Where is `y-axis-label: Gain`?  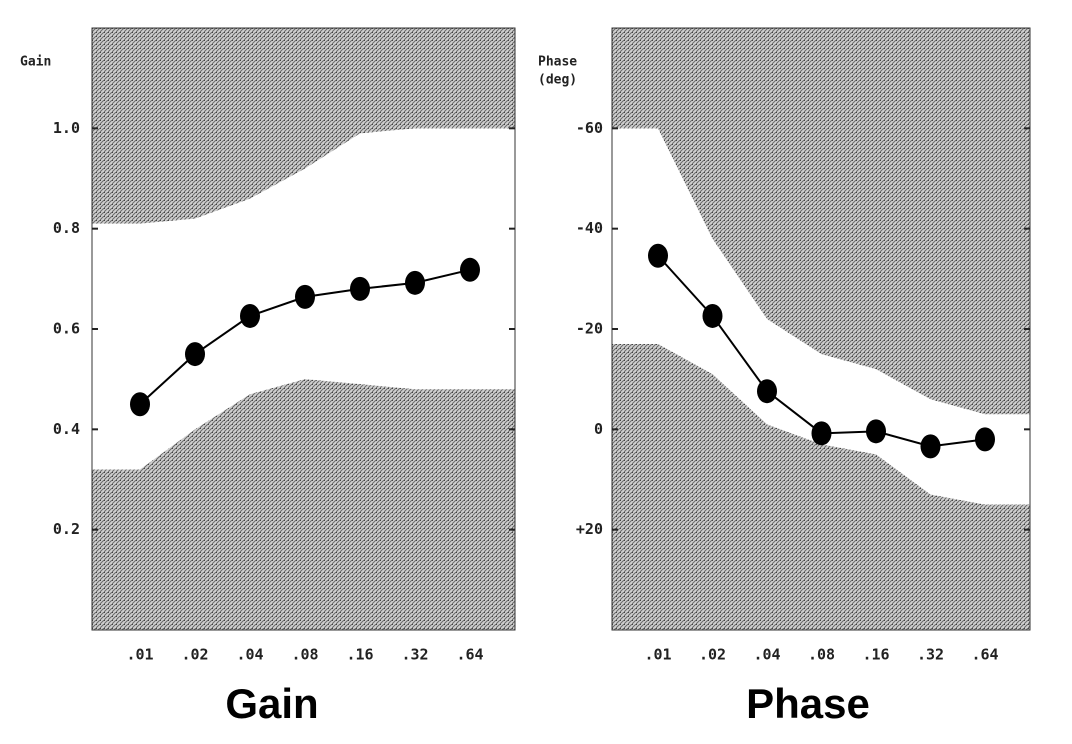 y-axis-label: Gain is located at coordinates (35, 62).